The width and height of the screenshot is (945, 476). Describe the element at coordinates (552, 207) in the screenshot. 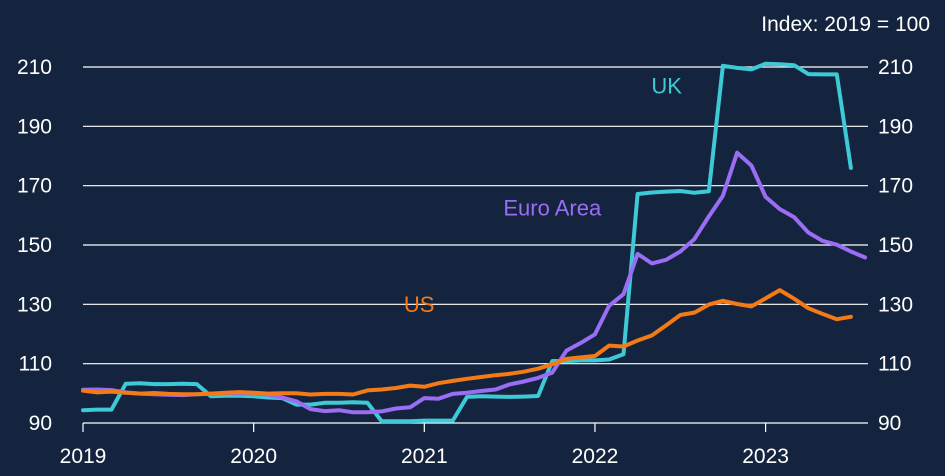

I see `series-label-euro-area: Euro Area` at that location.